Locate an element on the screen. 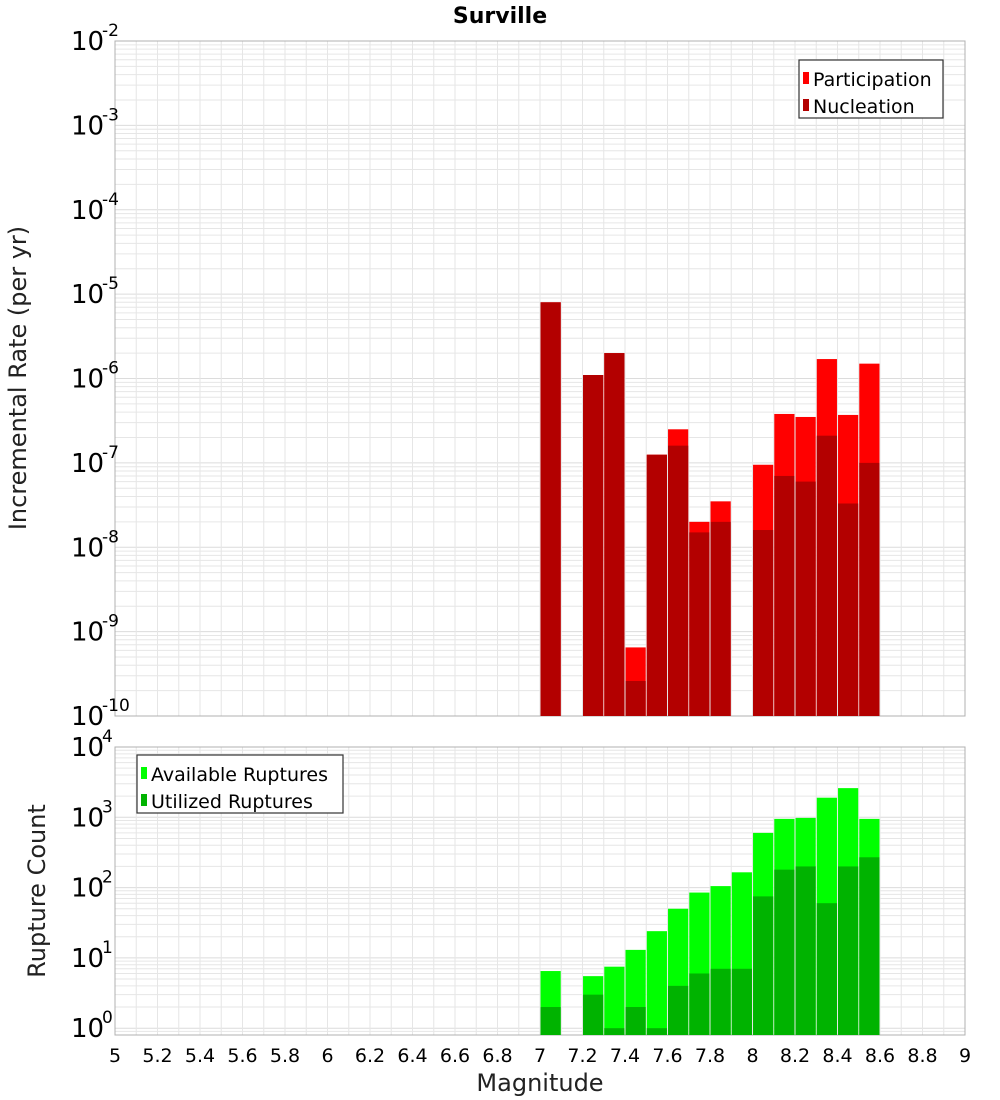 The width and height of the screenshot is (1000, 1100). y-tick-exponent: -5 is located at coordinates (110, 284).